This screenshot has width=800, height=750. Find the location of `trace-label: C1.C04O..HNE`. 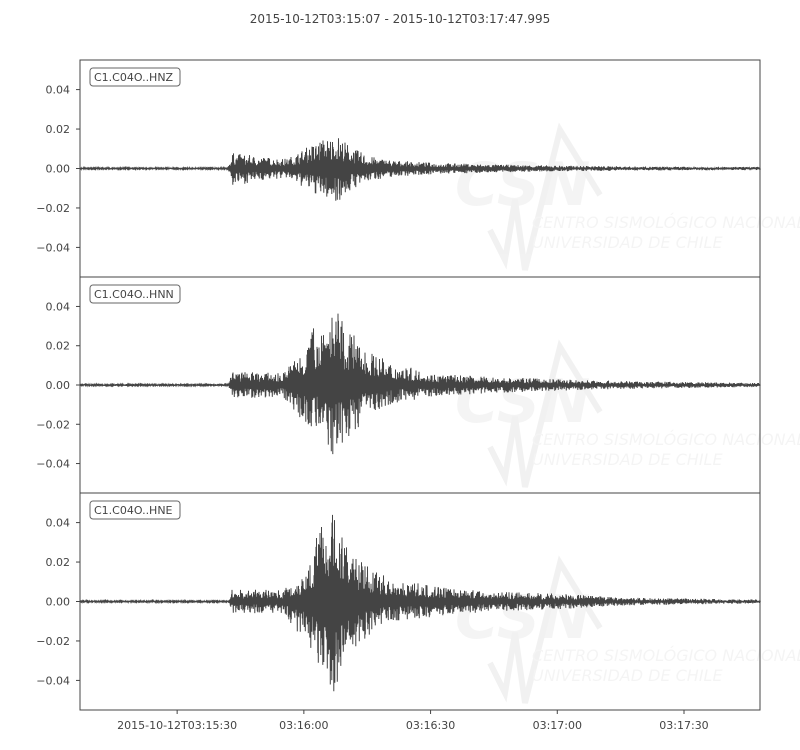

trace-label: C1.C04O..HNE is located at coordinates (135, 510).